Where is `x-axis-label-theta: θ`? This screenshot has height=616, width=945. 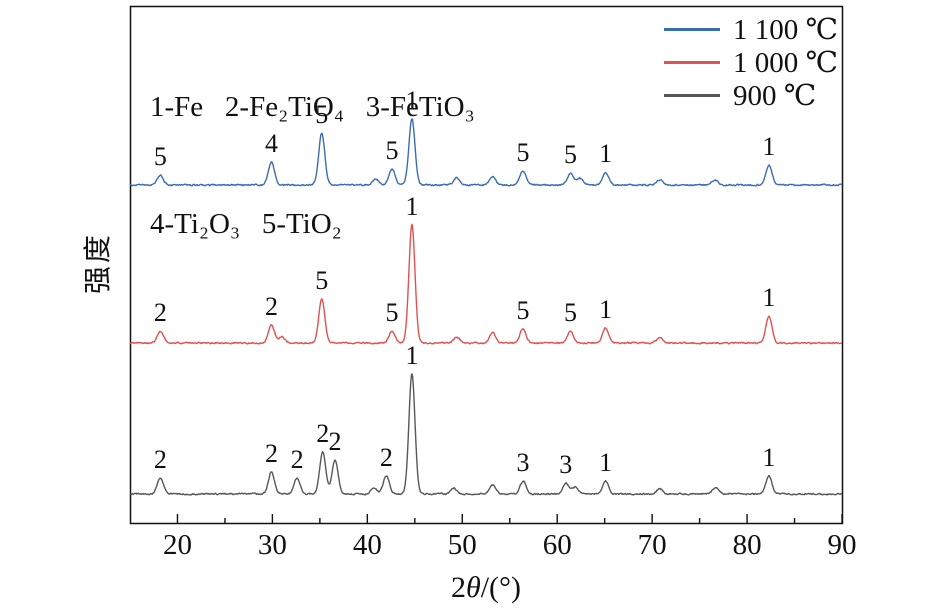 x-axis-label-theta: θ is located at coordinates (473, 587).